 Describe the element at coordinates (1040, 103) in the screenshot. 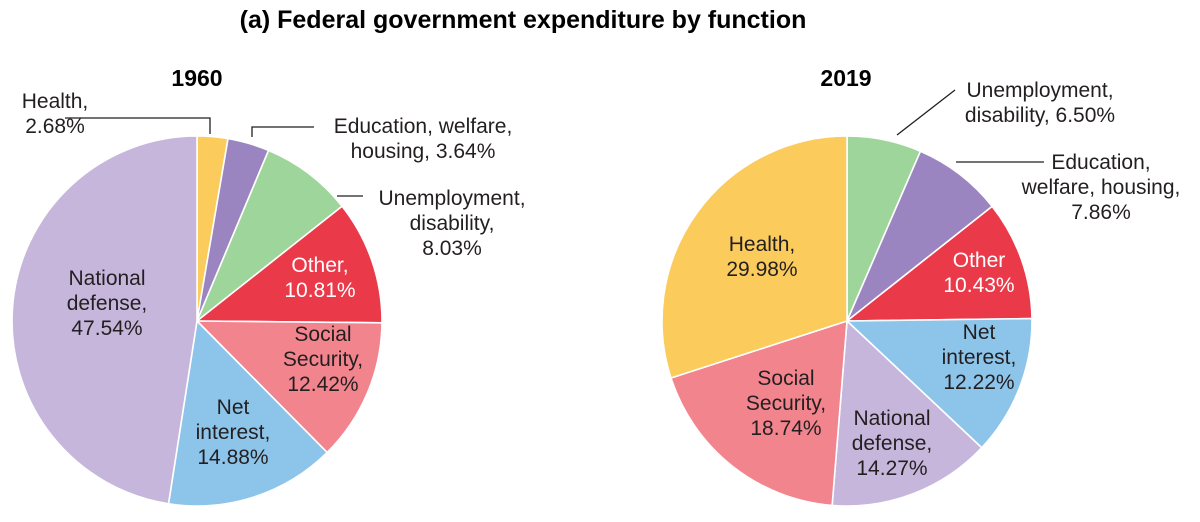

I see `pie-2019-label-unemployment-disability: Unemployment, disability, 6.50%` at that location.